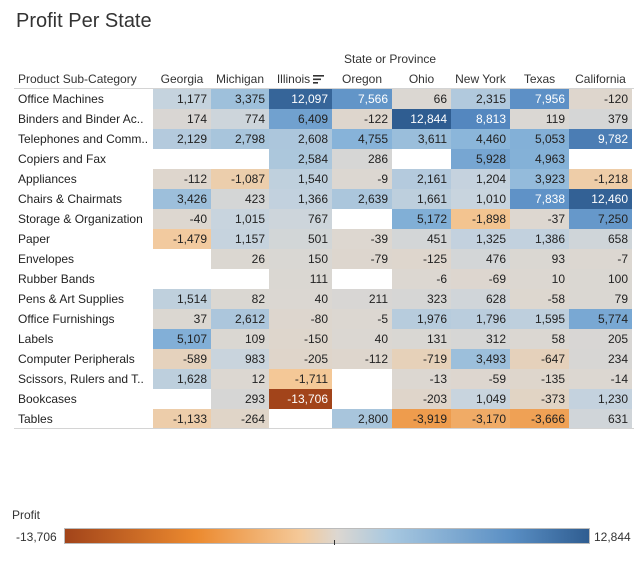  I want to click on heatmap-cell: 2,129, so click(182, 139).